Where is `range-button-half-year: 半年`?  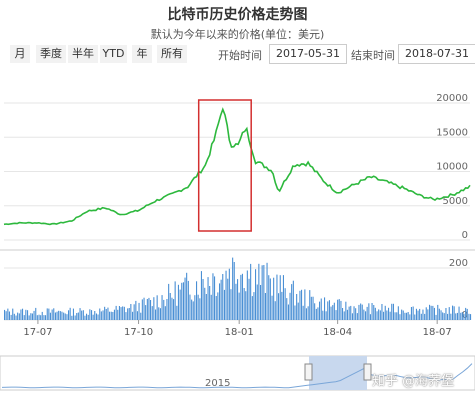 range-button-half-year: 半年 is located at coordinates (83, 54).